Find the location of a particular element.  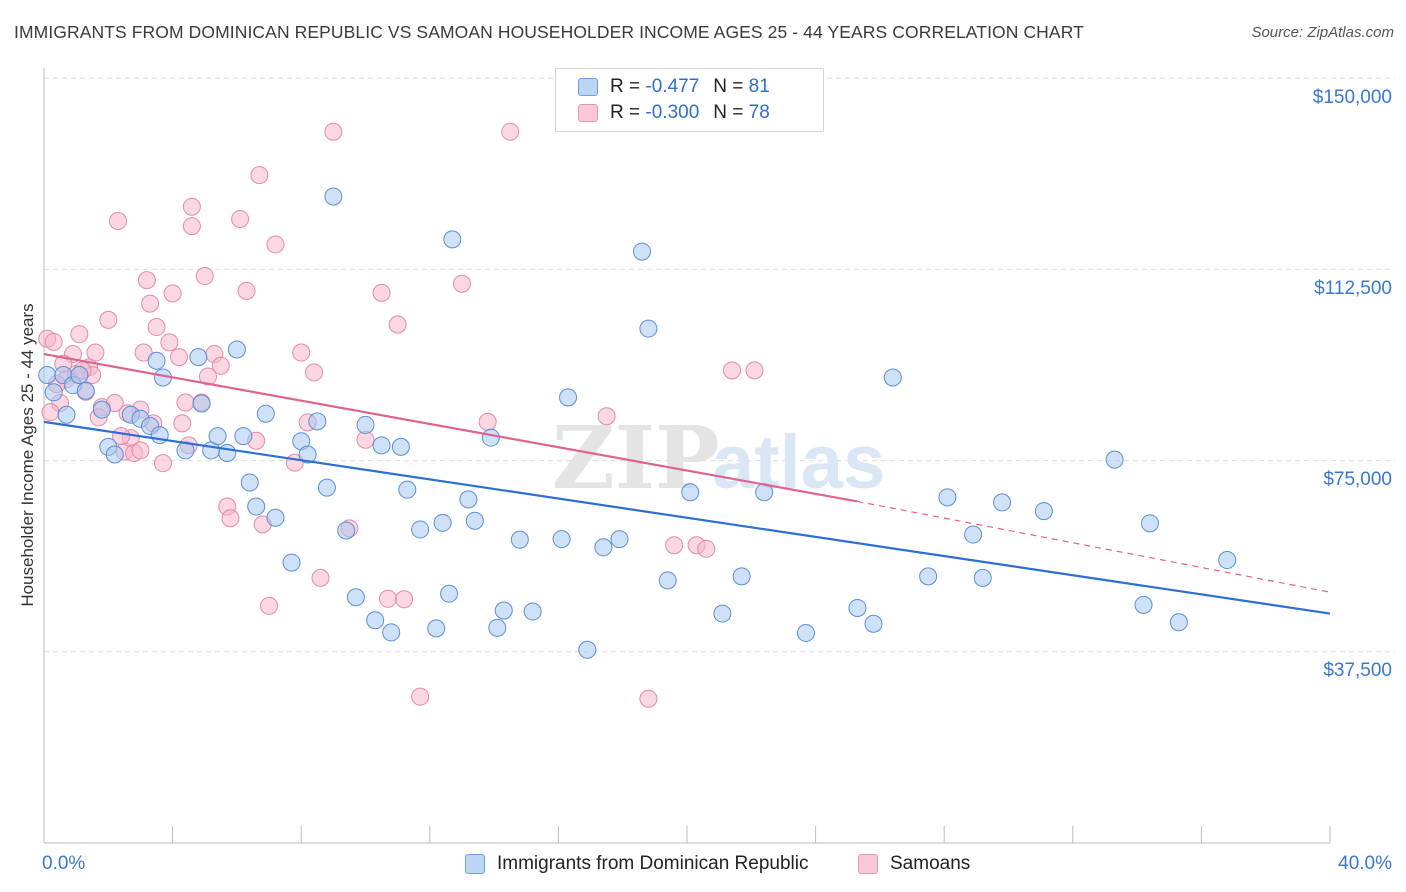

source-label: Source: ZipAtlas.com is located at coordinates (1322, 32).